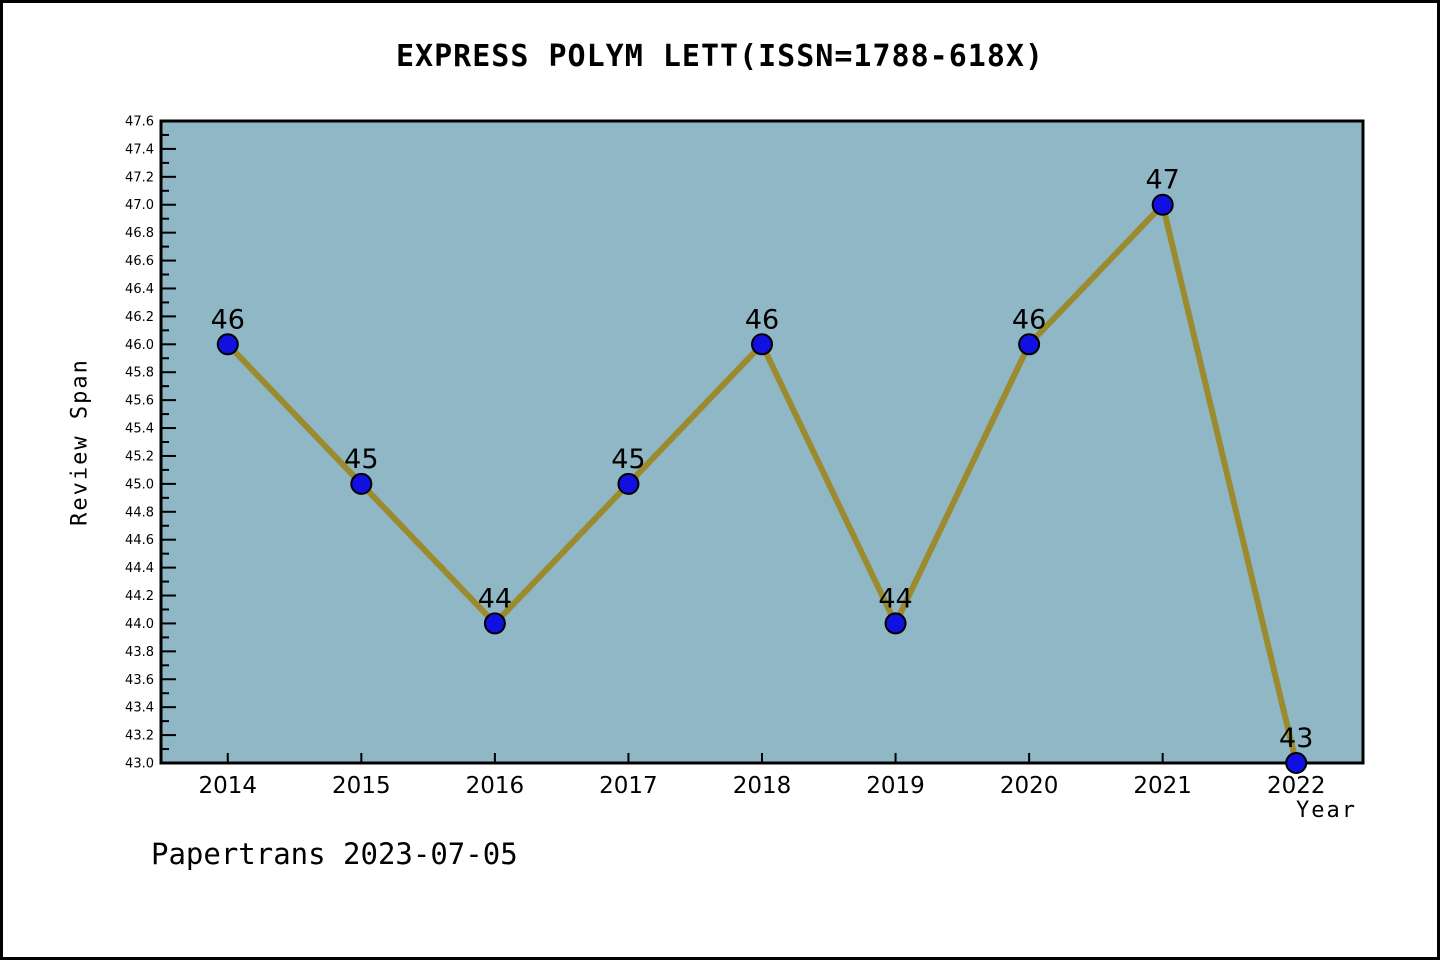  I want to click on y-tick-label: 43.0, so click(139, 764).